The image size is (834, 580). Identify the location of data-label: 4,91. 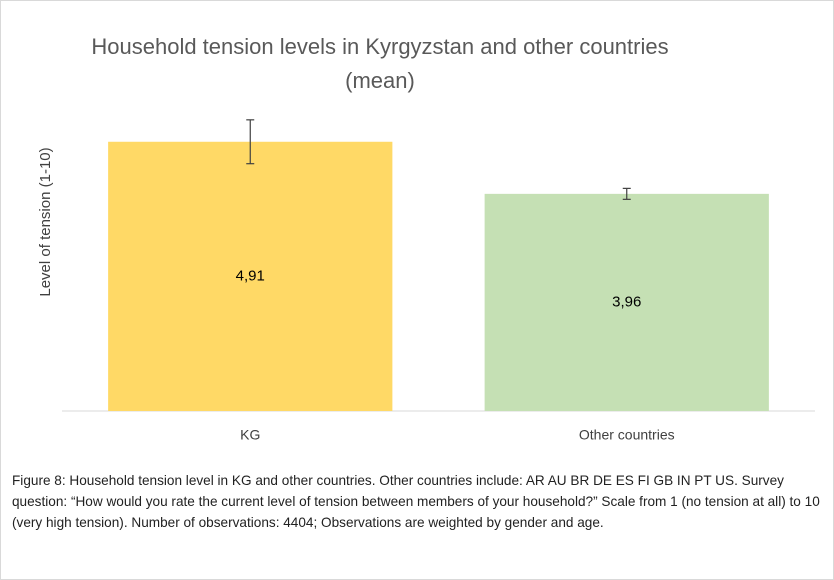
(250, 275).